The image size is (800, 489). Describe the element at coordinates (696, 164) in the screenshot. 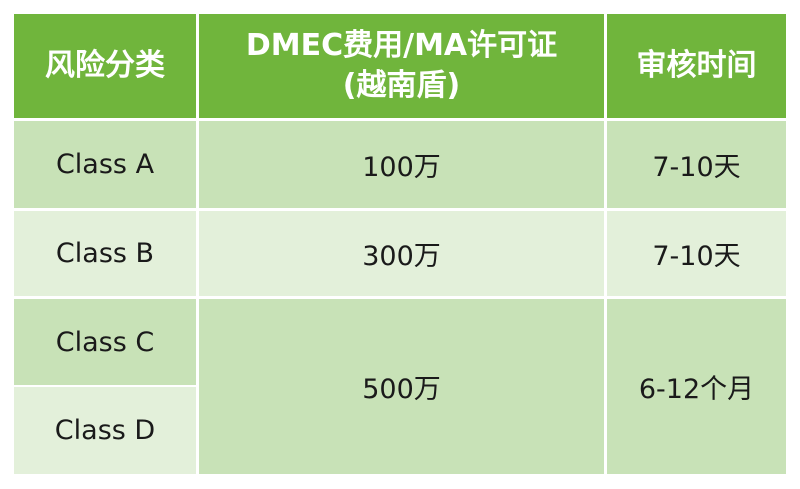

I see `cell-time-a: 7-10天` at that location.